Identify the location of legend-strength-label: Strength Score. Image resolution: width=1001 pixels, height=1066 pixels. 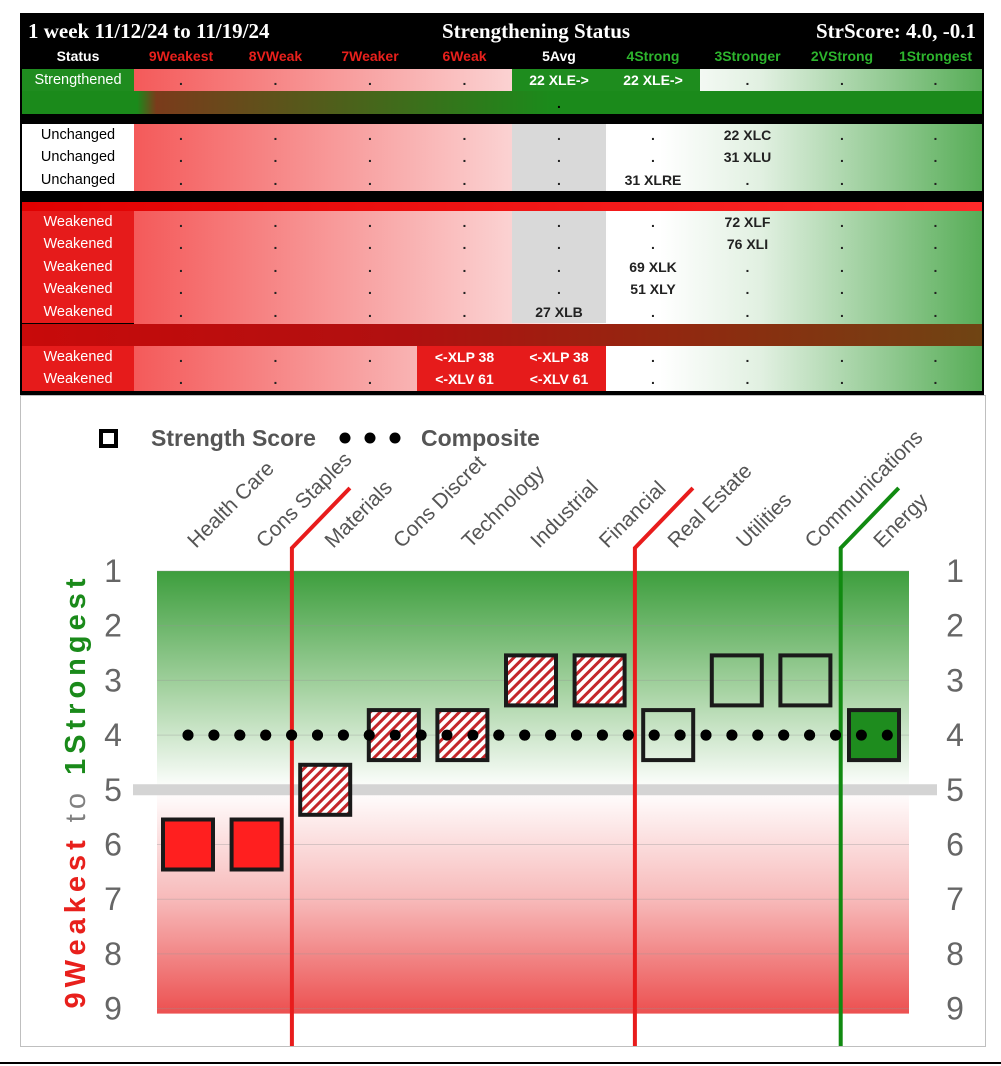
(233, 438).